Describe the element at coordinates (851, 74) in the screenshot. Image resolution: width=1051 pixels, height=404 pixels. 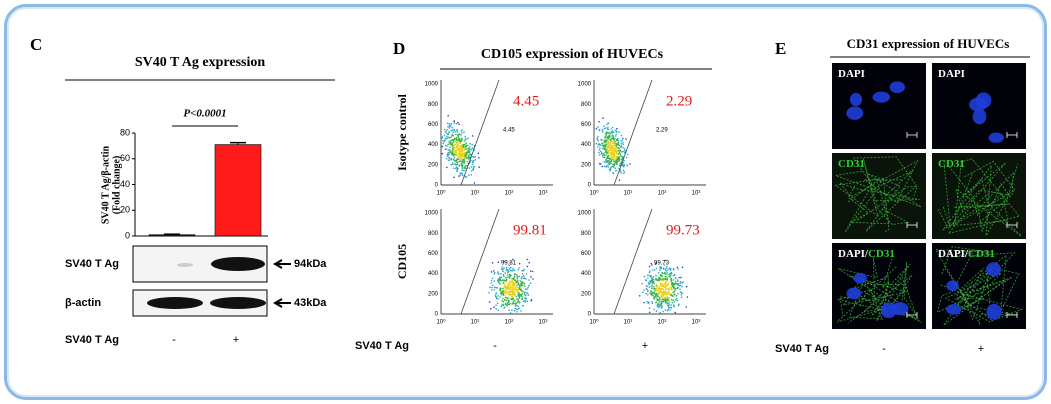
I see `channel-label: DAPI` at that location.